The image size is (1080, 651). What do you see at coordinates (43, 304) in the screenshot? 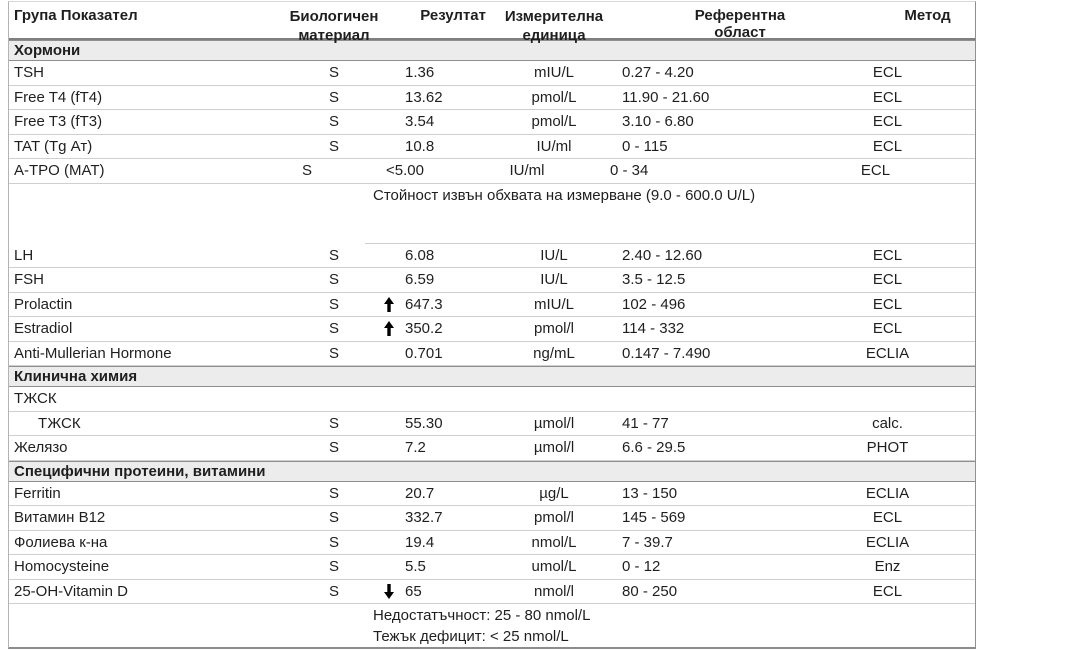
I see `test-name: Prolactin` at bounding box center [43, 304].